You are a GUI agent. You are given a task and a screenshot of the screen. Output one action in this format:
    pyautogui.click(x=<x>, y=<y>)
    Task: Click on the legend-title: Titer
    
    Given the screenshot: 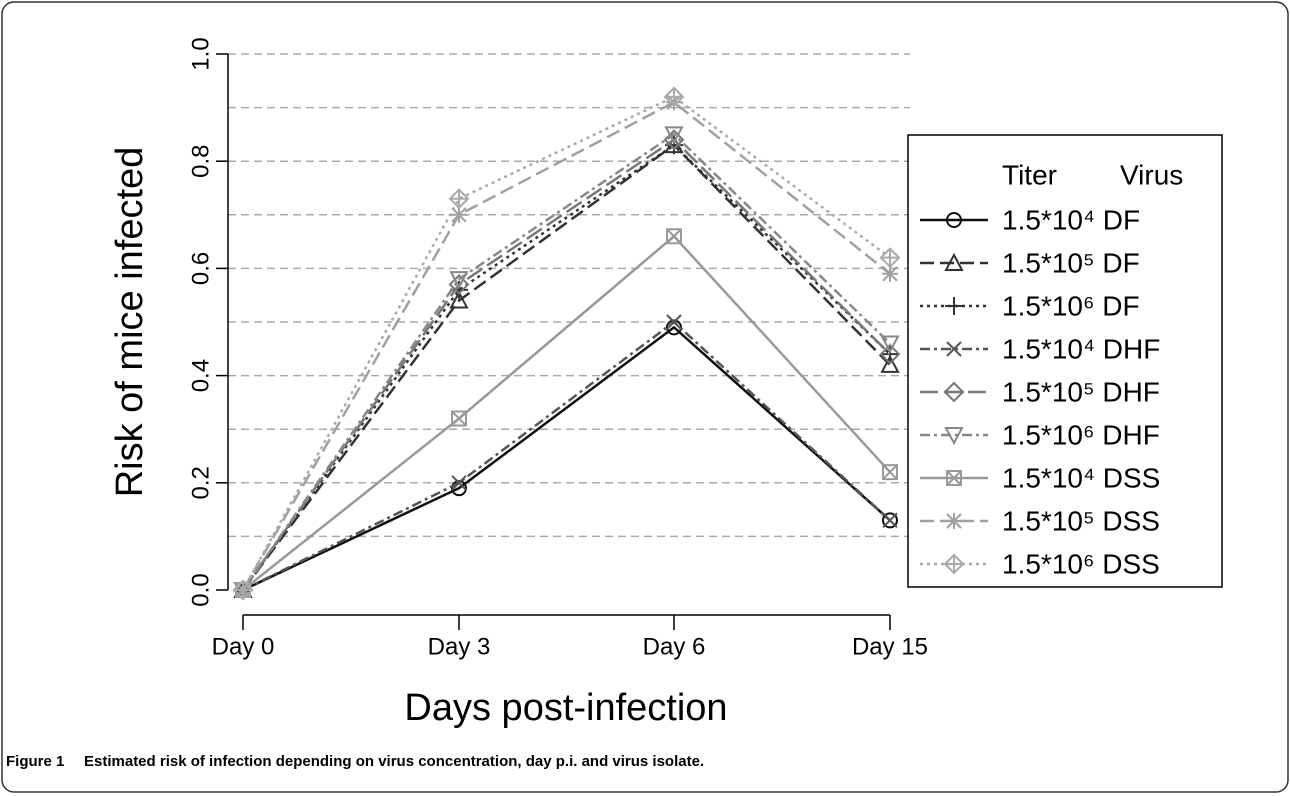 What is the action you would take?
    pyautogui.click(x=1029, y=174)
    